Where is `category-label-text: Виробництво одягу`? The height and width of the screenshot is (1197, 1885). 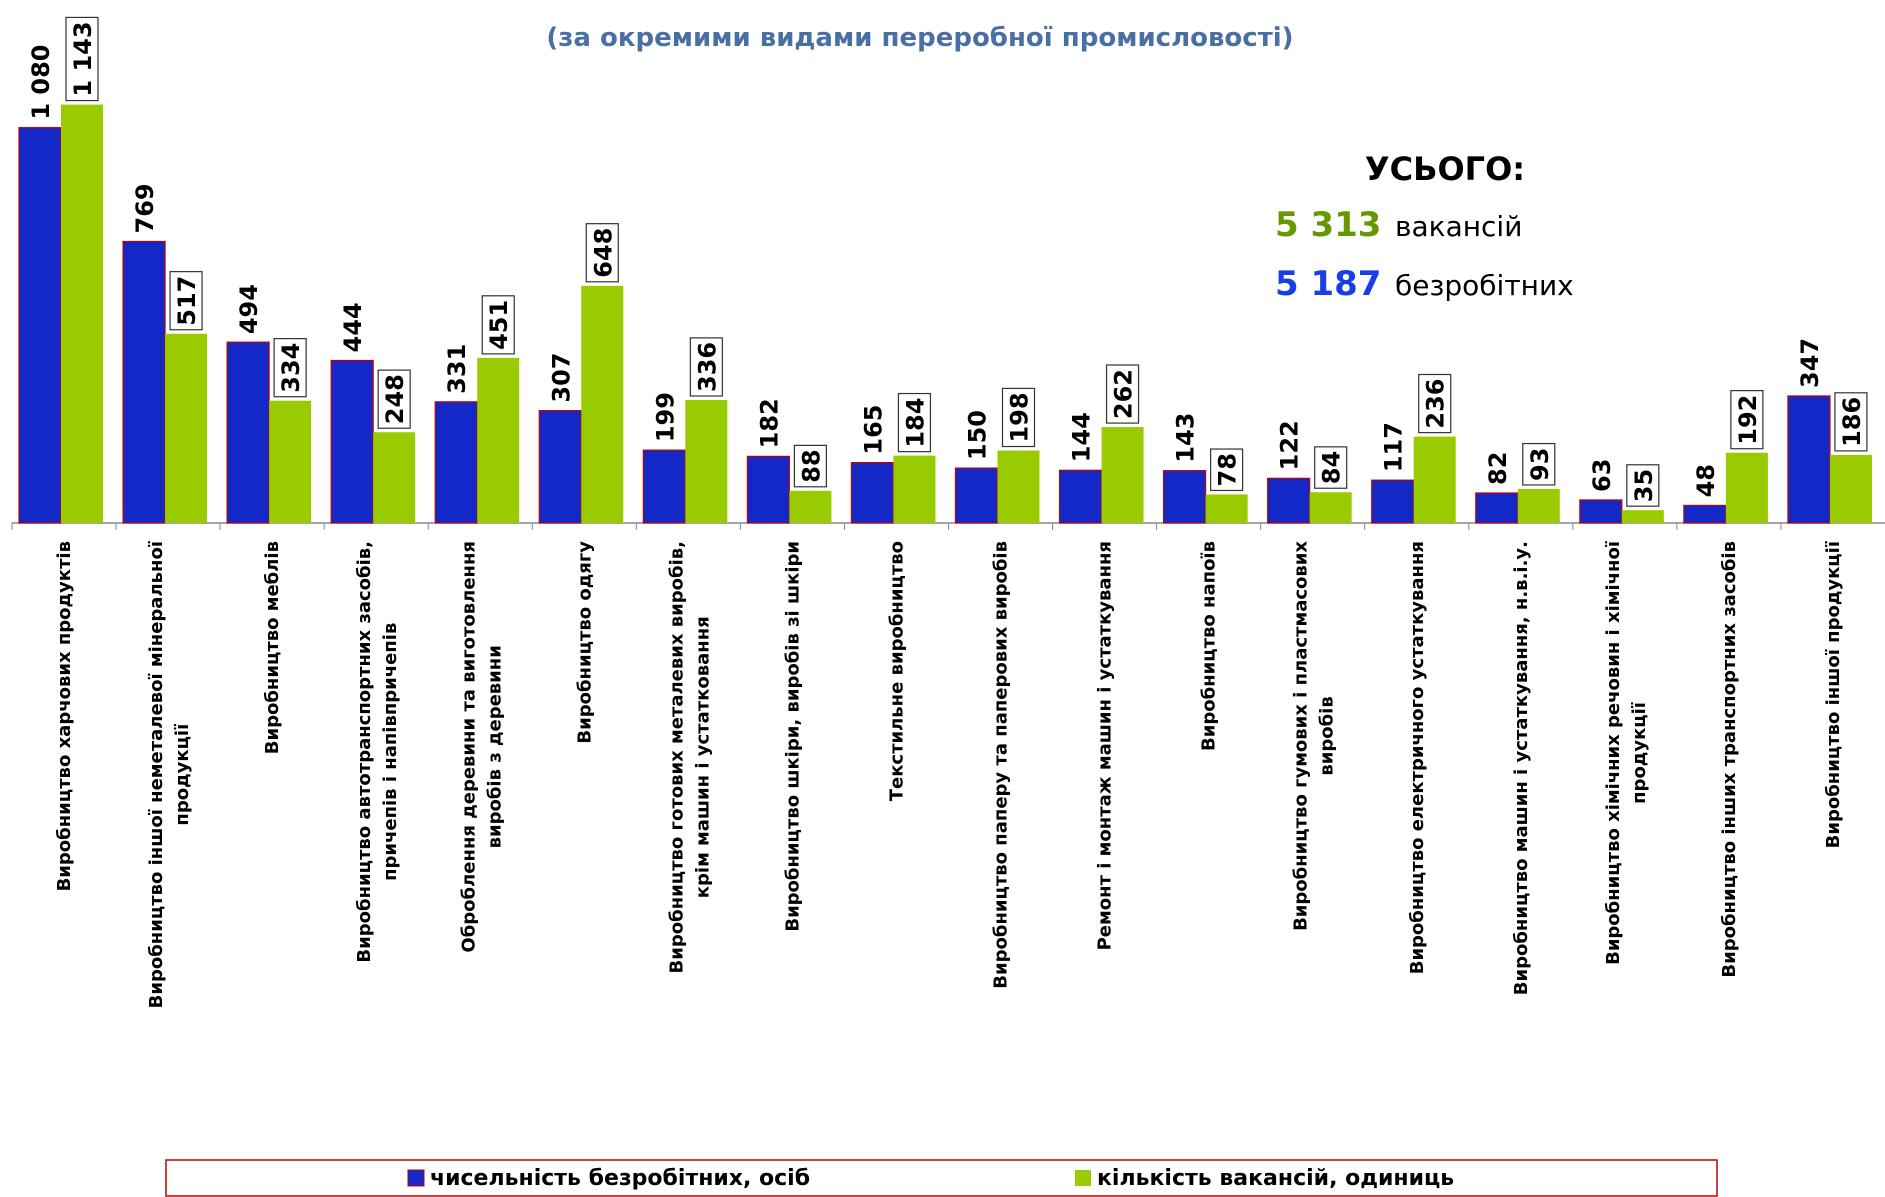
category-label-text: Виробництво одягу is located at coordinates (584, 642).